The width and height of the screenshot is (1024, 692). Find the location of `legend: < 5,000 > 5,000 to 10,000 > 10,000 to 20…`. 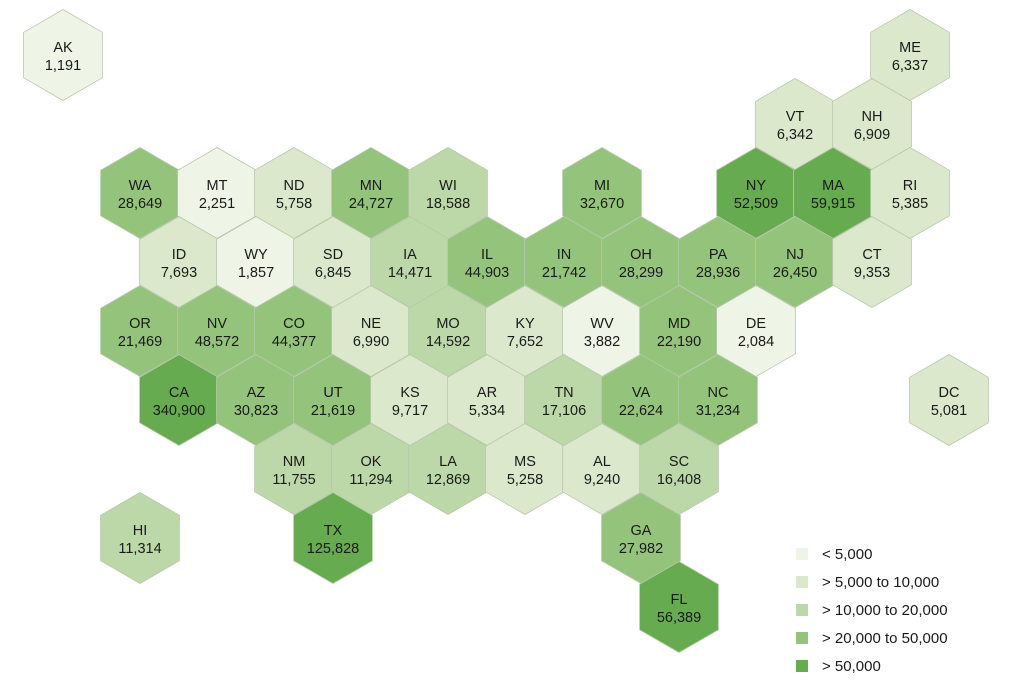

legend: < 5,000 > 5,000 to 10,000 > 10,000 to 20… is located at coordinates (872, 610).